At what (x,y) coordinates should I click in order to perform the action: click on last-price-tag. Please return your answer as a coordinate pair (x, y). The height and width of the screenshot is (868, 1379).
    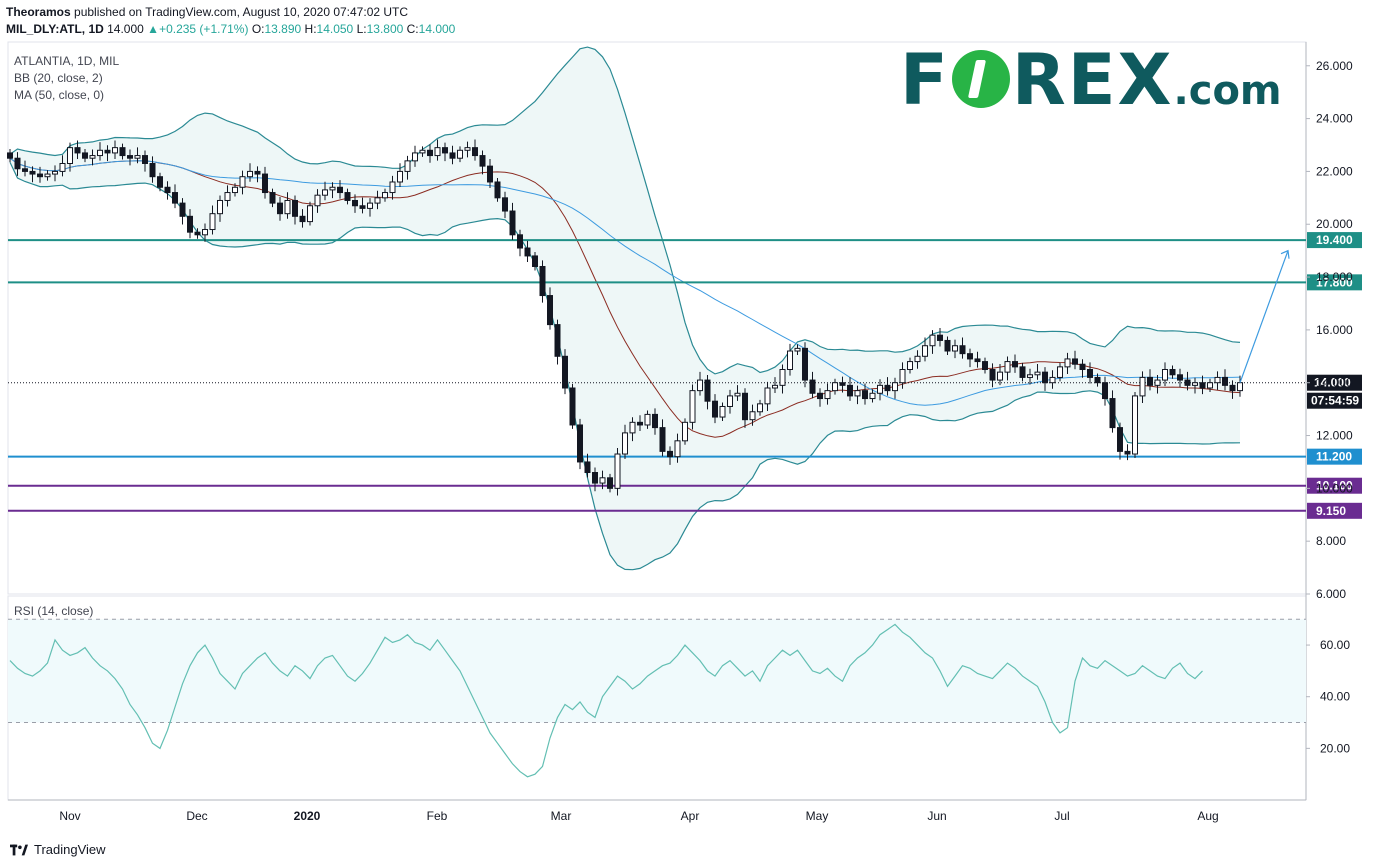
    Looking at the image, I should click on (1334, 382).